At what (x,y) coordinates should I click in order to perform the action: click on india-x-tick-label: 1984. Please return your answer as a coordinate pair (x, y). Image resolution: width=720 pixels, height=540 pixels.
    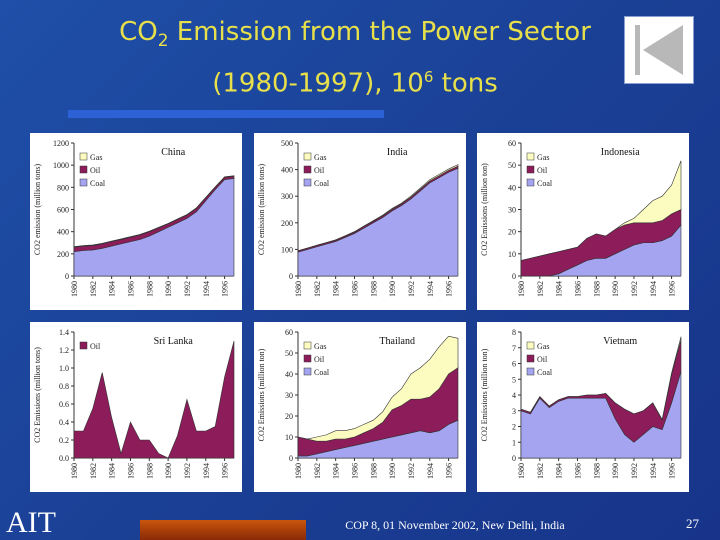
    Looking at the image, I should click on (336, 289).